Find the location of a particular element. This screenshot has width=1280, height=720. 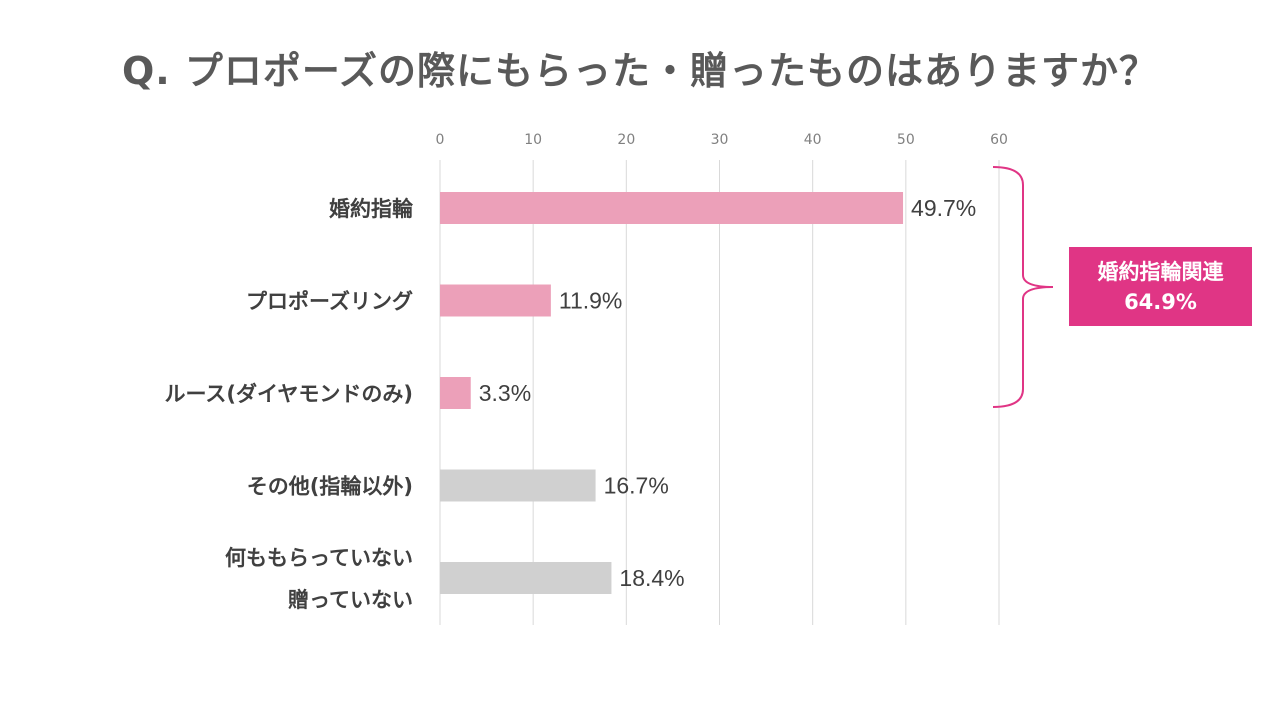

brace-icon is located at coordinates (1023, 287).